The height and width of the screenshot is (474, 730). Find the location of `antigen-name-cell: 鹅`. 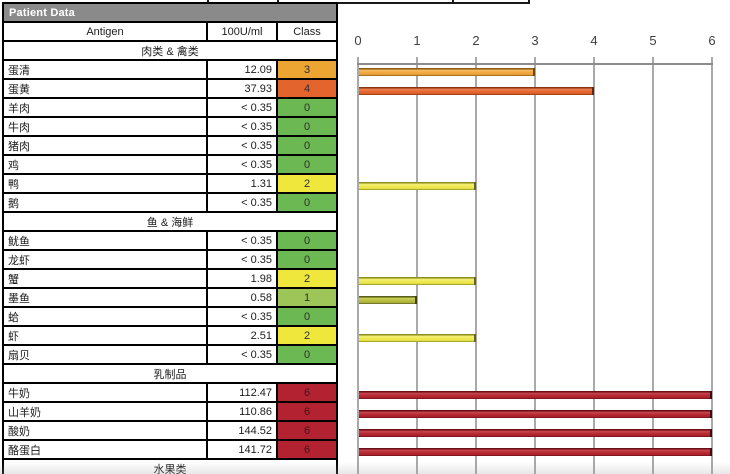

antigen-name-cell: 鹅 is located at coordinates (106, 202).